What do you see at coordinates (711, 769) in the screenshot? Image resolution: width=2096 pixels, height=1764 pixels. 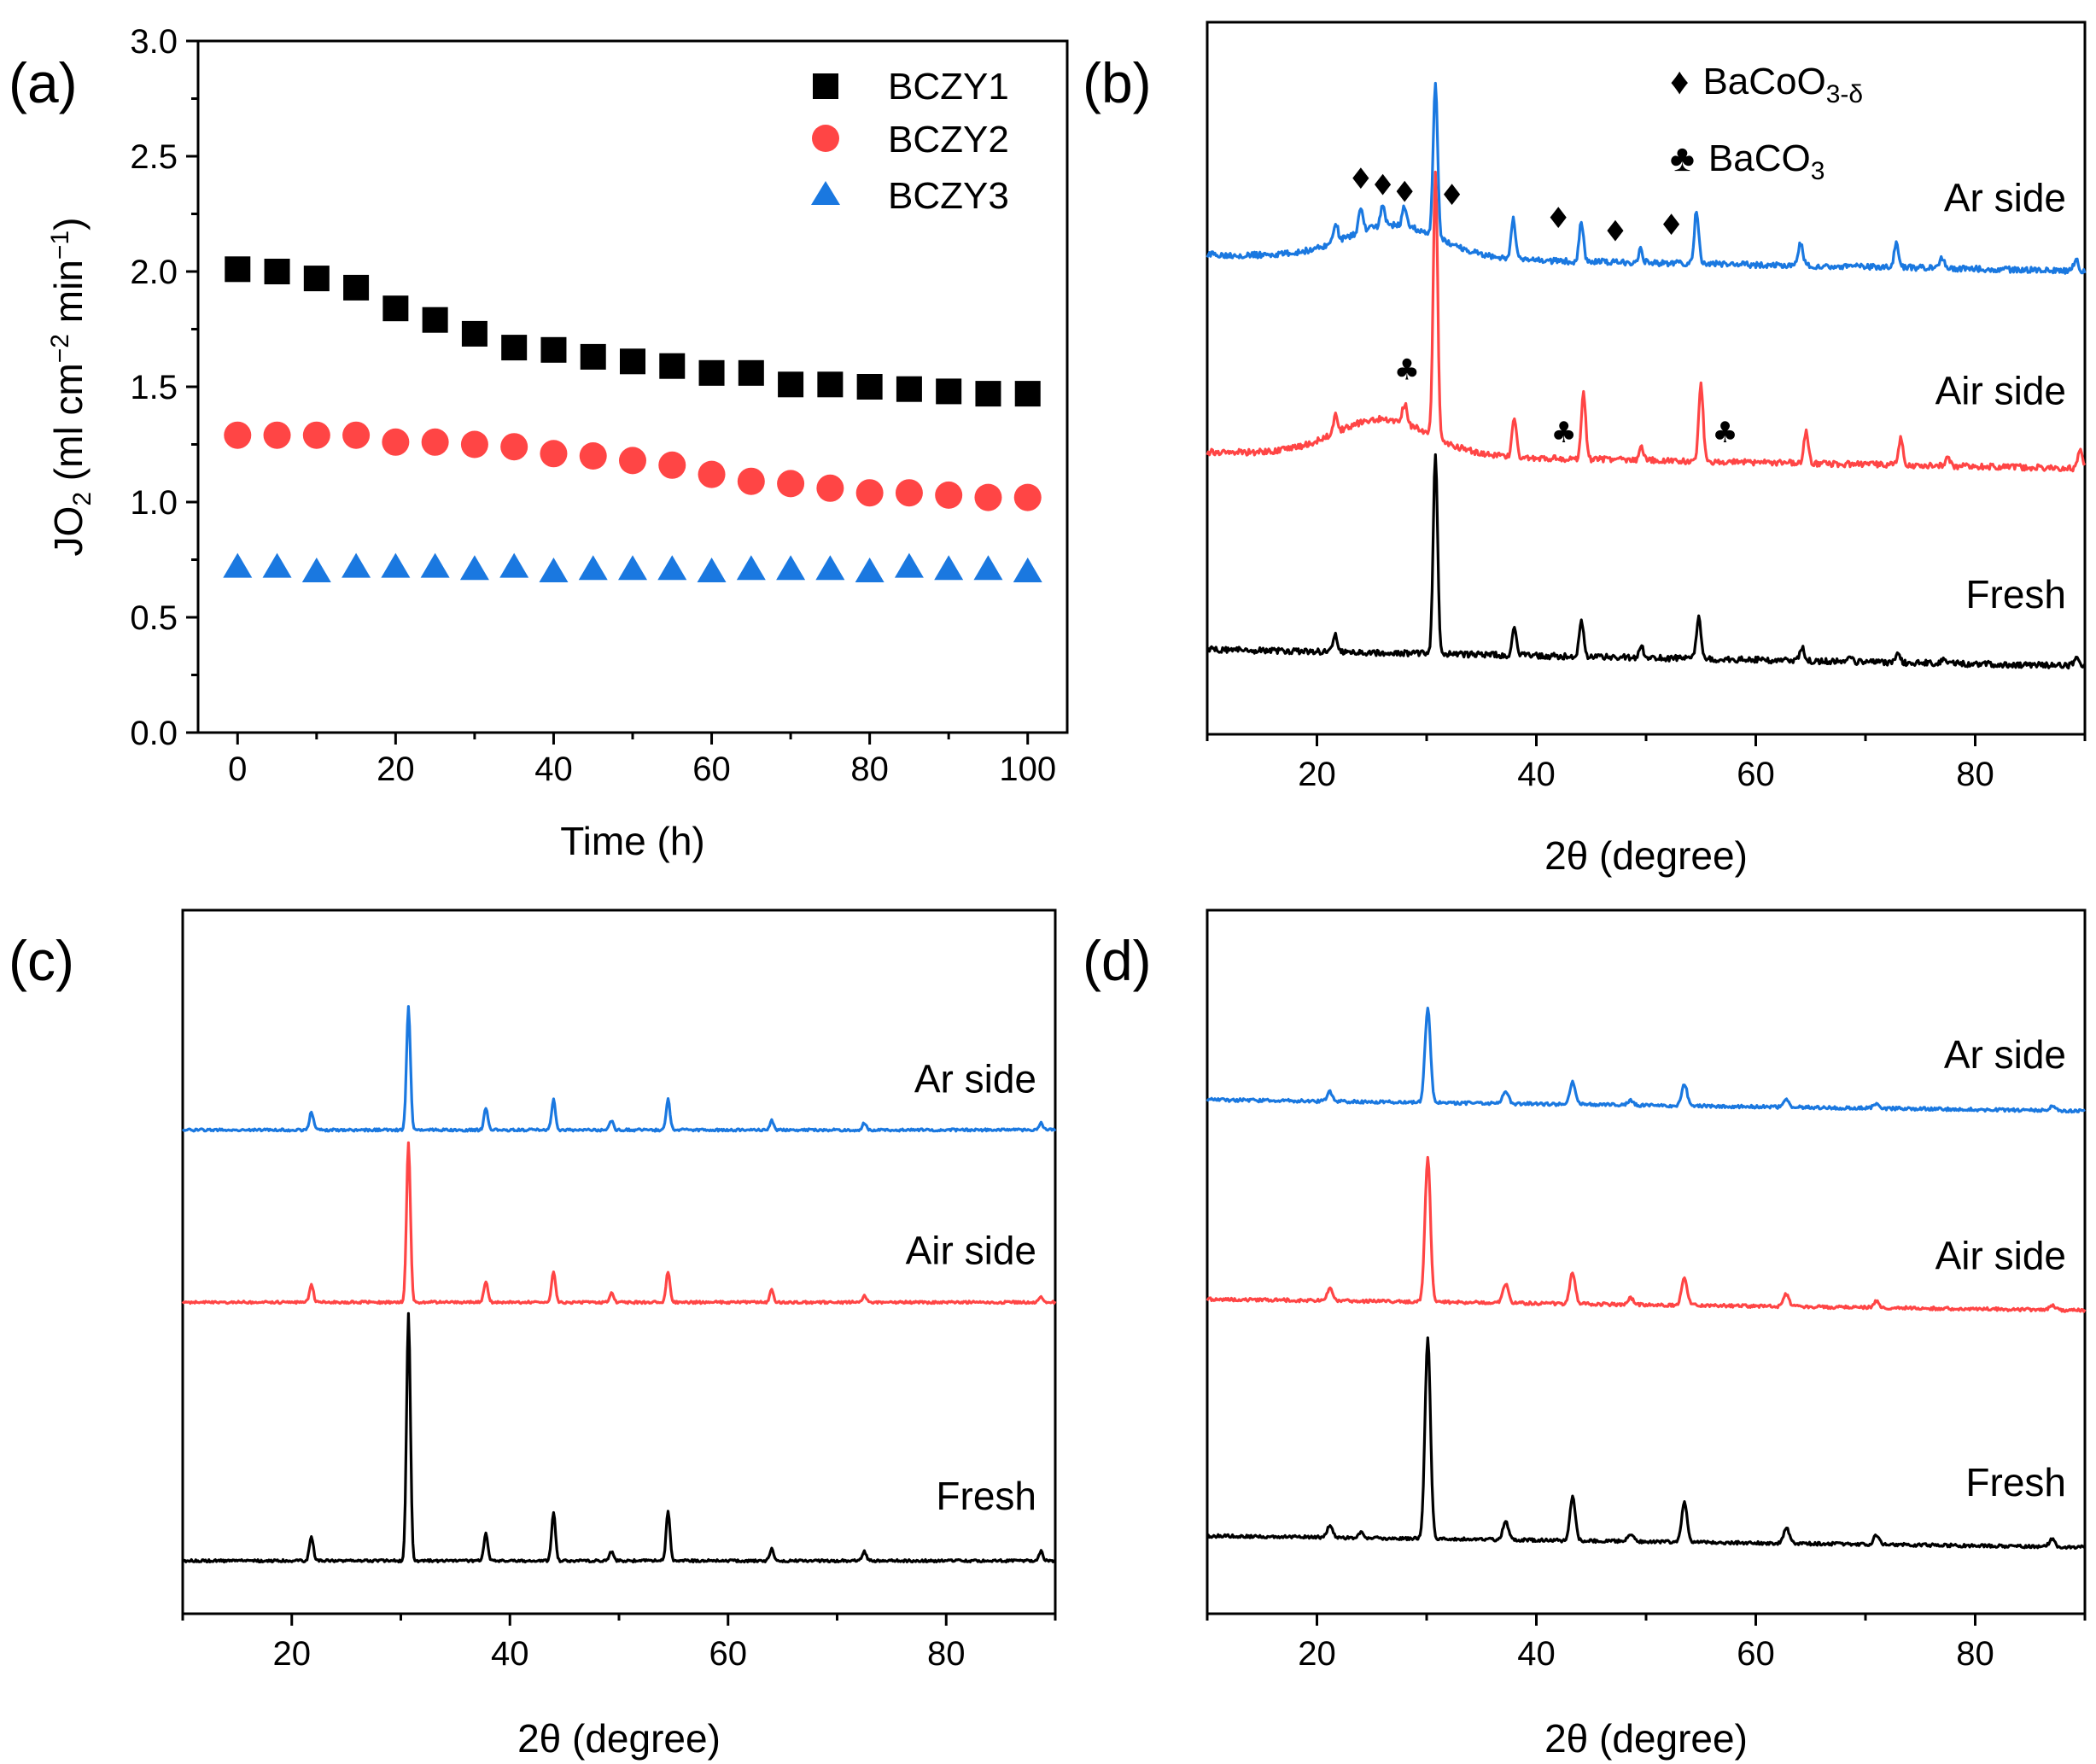 I see `panel-a-x-tick-label: 60` at bounding box center [711, 769].